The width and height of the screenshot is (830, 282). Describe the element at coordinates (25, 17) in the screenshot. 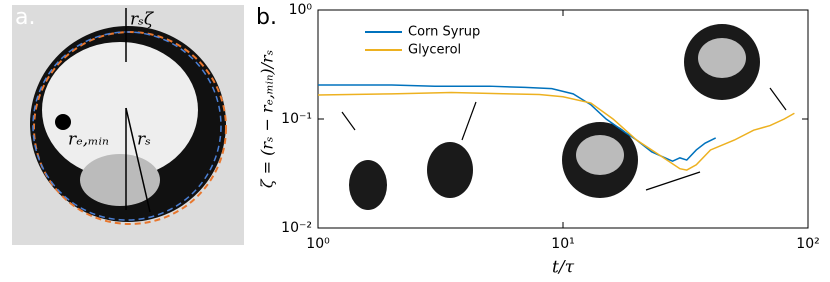

I see `panel-label: a.` at that location.